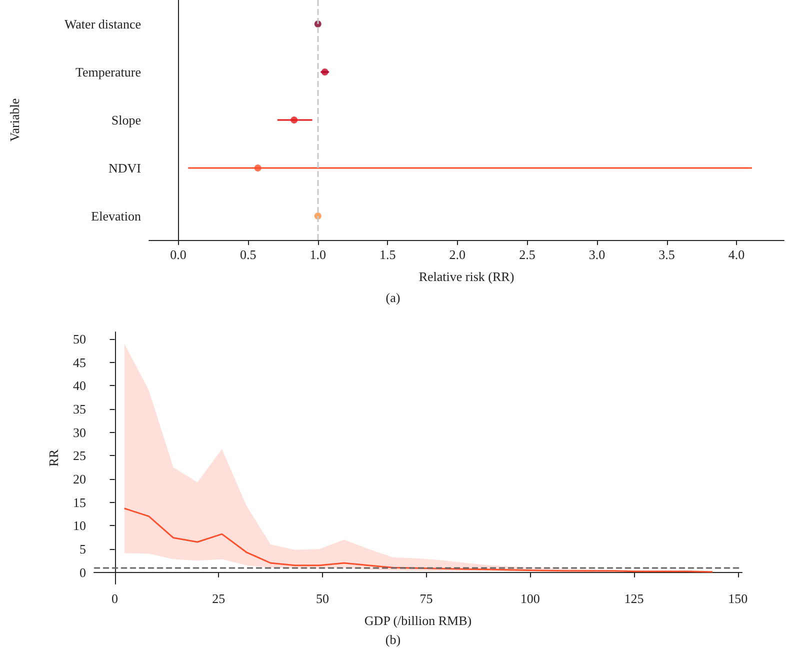 This screenshot has height=658, width=786. What do you see at coordinates (83, 549) in the screenshot?
I see `y-tick-label: 5` at bounding box center [83, 549].